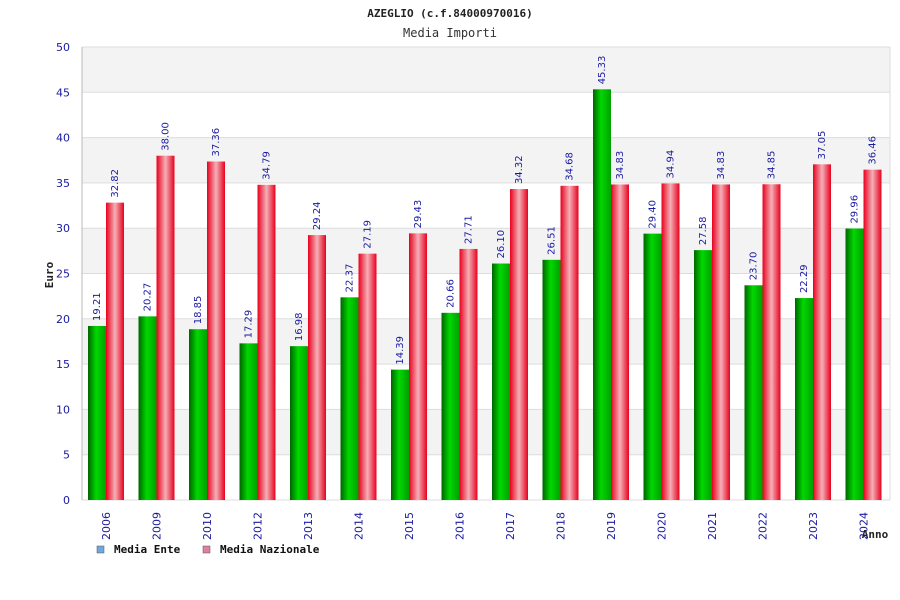 The image size is (900, 600). What do you see at coordinates (63, 274) in the screenshot?
I see `y-tick-label: 25` at bounding box center [63, 274].